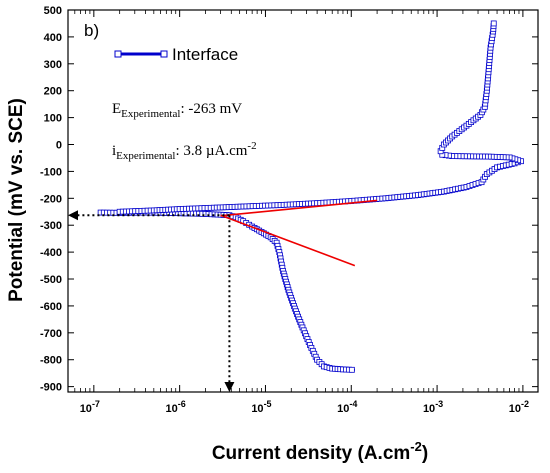  Describe the element at coordinates (51, 388) in the screenshot. I see `y-tick-label: -900` at that location.